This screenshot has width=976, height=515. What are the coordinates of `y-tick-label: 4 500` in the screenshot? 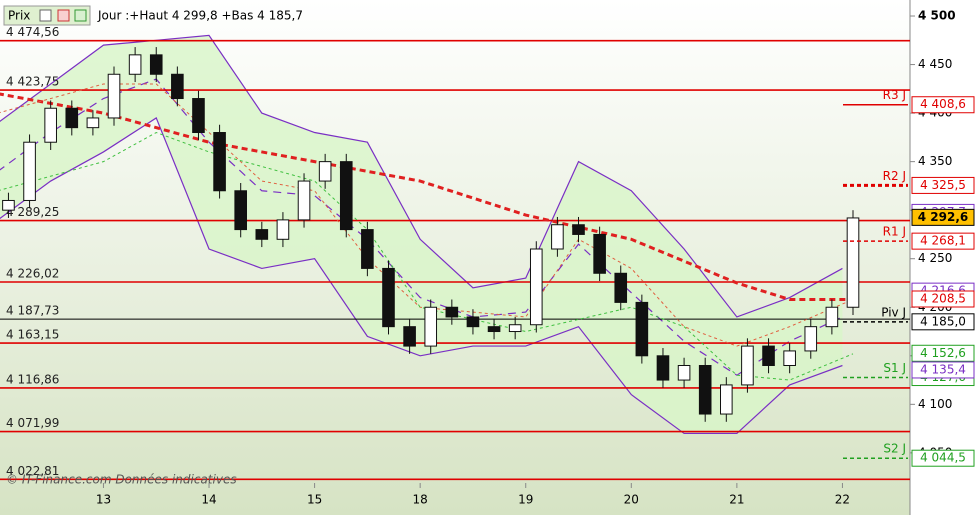 It's located at (937, 16).